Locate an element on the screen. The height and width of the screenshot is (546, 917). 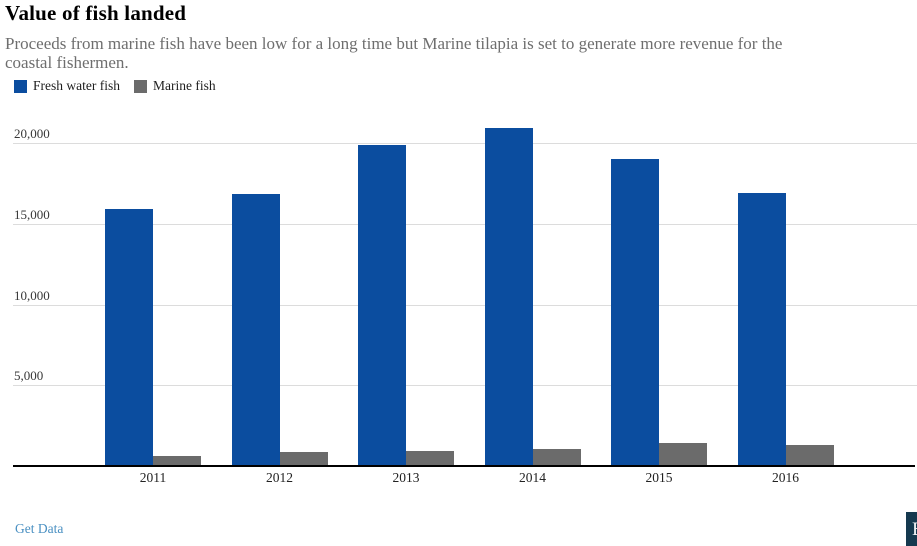
bar-fresh-water-fish-2015 is located at coordinates (635, 312).